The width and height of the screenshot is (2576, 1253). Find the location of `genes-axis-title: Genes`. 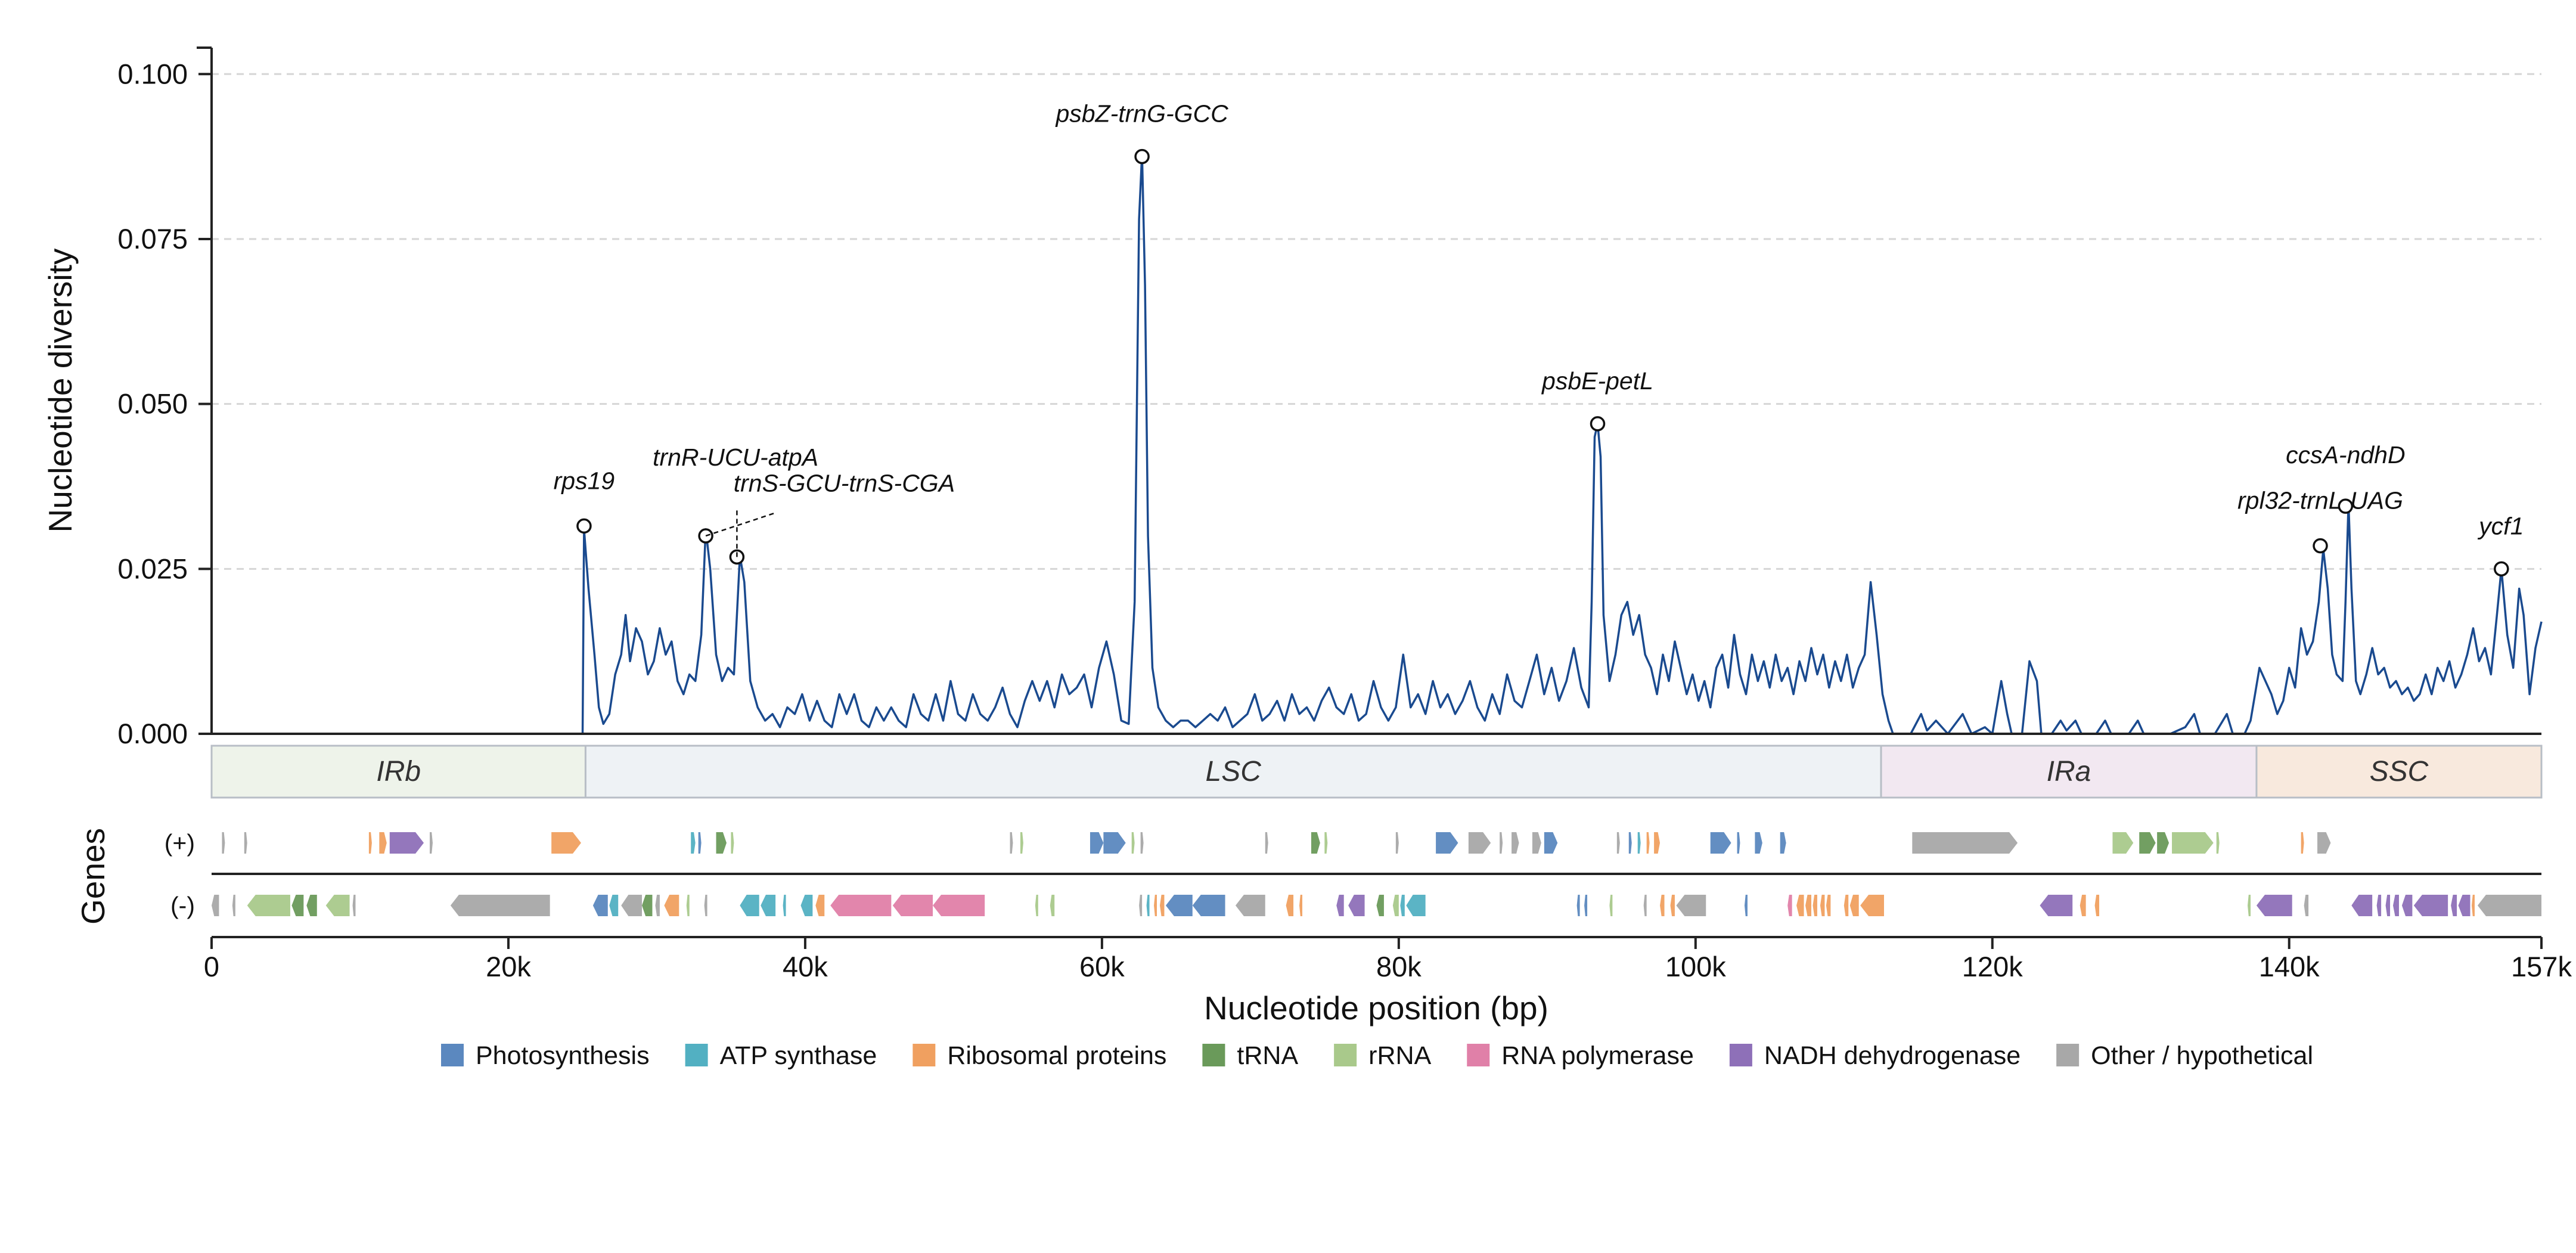

genes-axis-title: Genes is located at coordinates (93, 876).